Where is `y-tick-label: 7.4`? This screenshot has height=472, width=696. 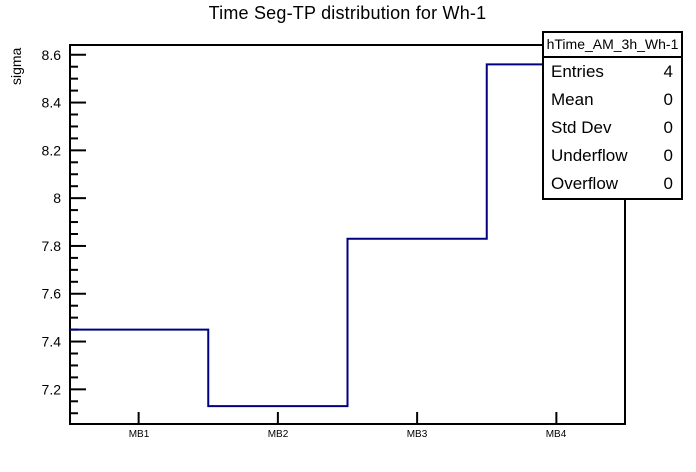 y-tick-label: 7.4 is located at coordinates (52, 342).